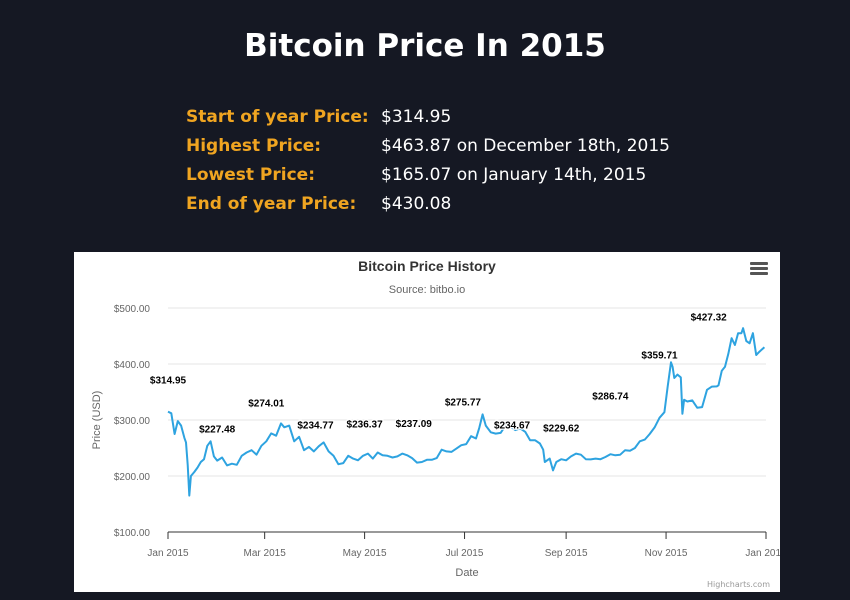  What do you see at coordinates (709, 318) in the screenshot?
I see `data-label: $427.32` at bounding box center [709, 318].